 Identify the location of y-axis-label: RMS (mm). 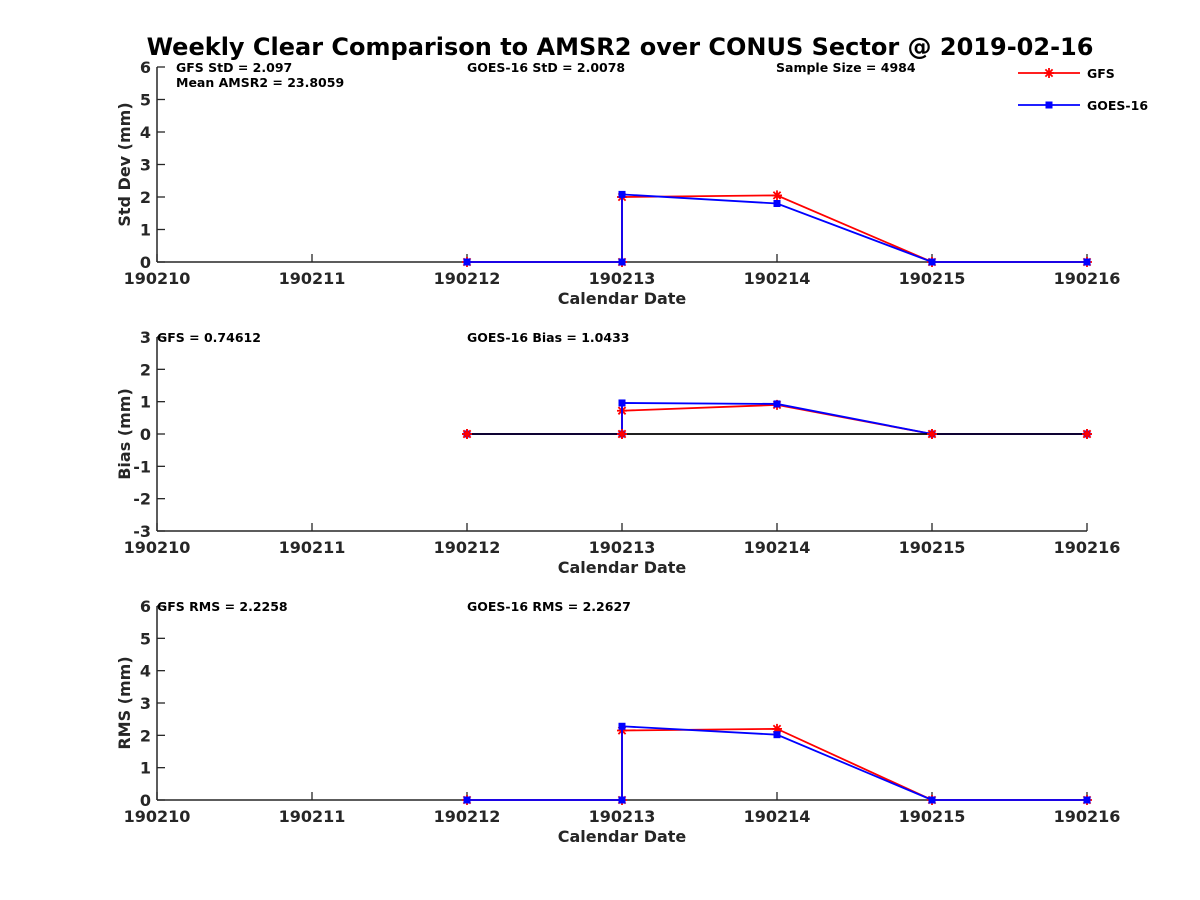
(124, 702).